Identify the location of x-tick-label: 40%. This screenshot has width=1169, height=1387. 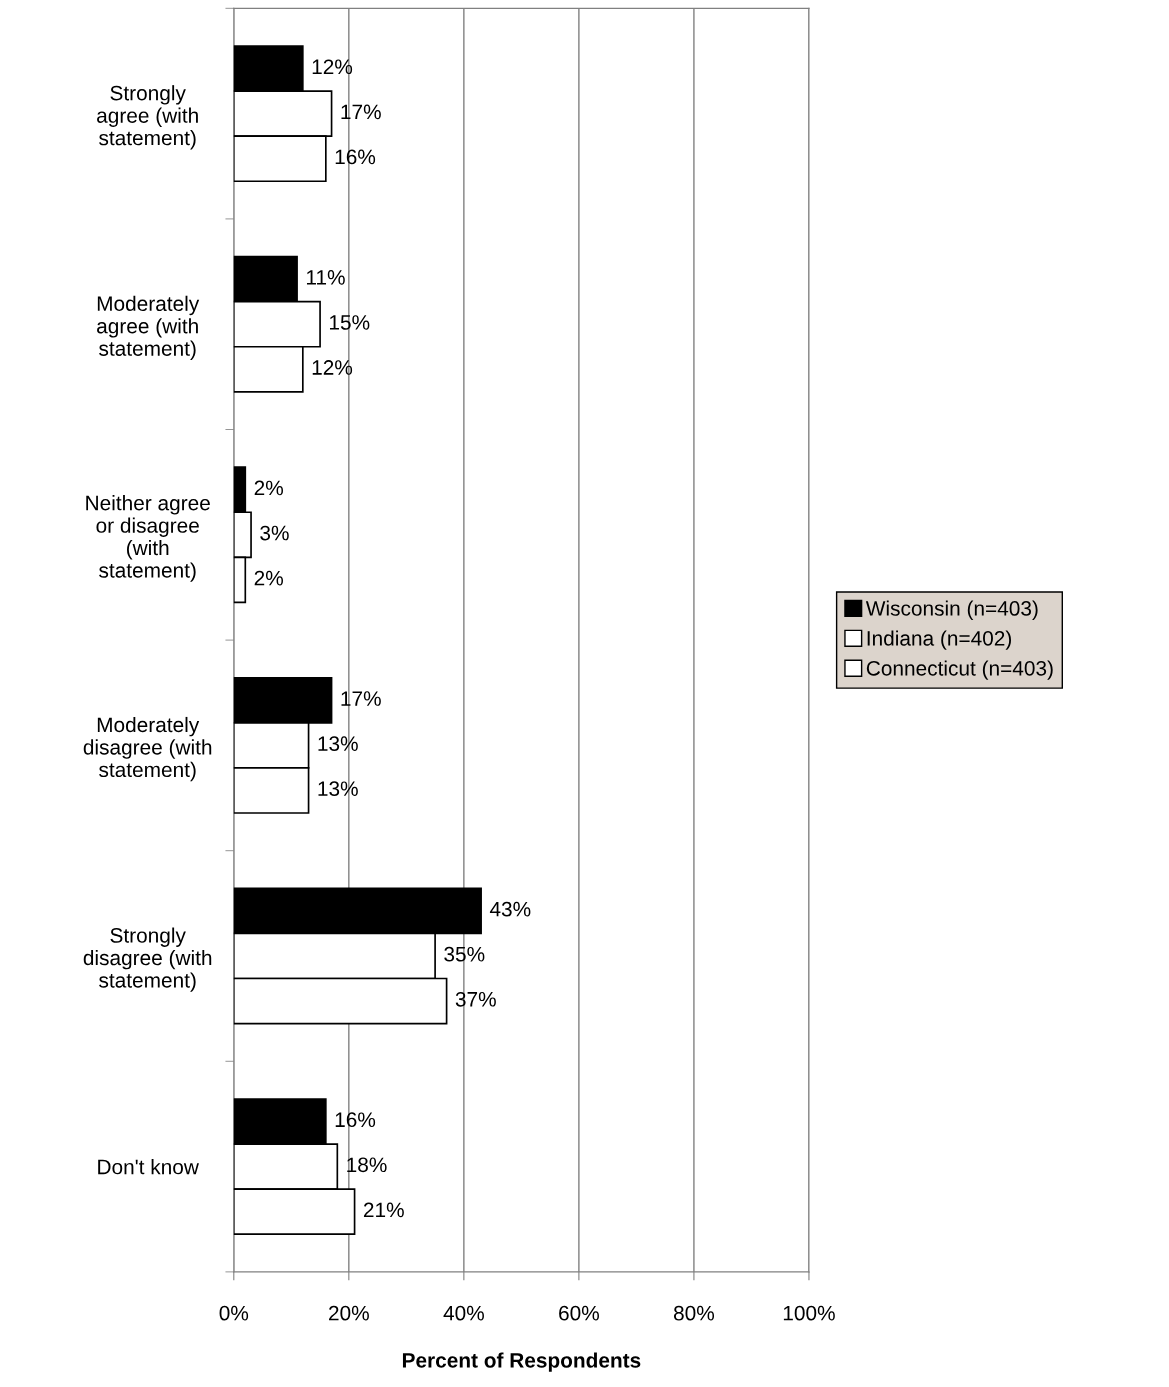
(463, 1313).